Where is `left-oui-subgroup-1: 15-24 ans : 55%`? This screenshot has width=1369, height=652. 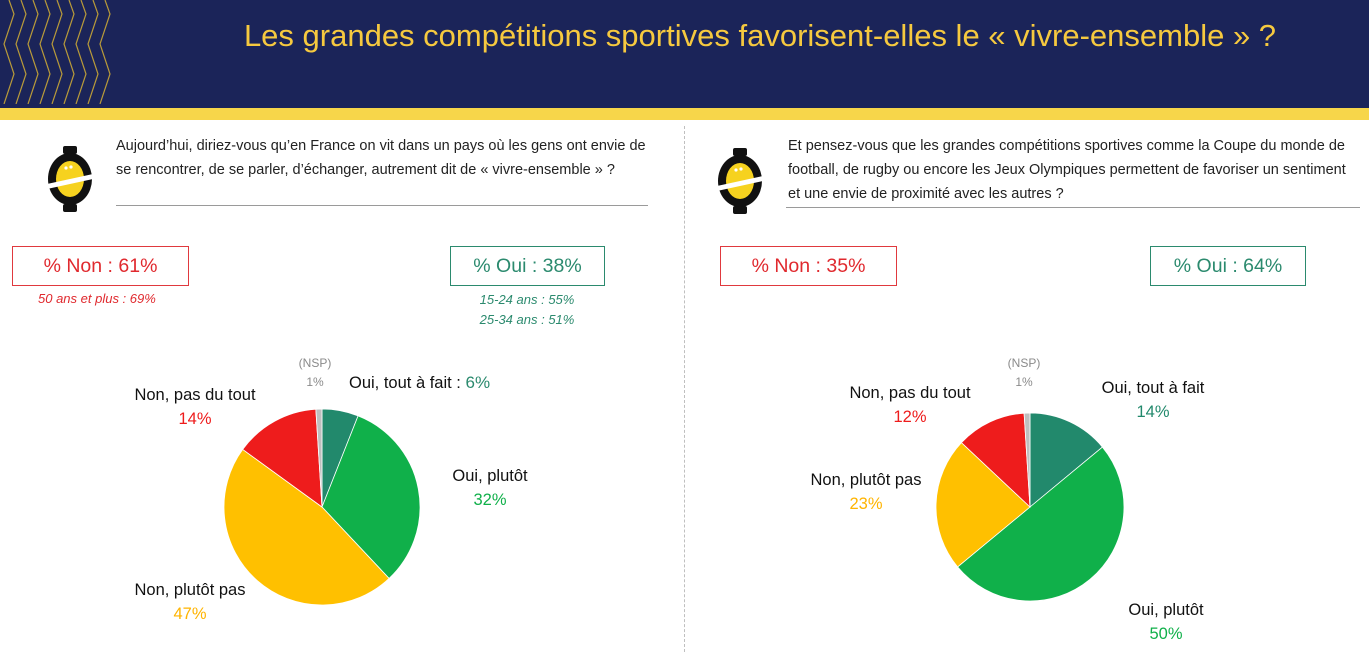
left-oui-subgroup-1: 15-24 ans : 55% is located at coordinates (527, 299).